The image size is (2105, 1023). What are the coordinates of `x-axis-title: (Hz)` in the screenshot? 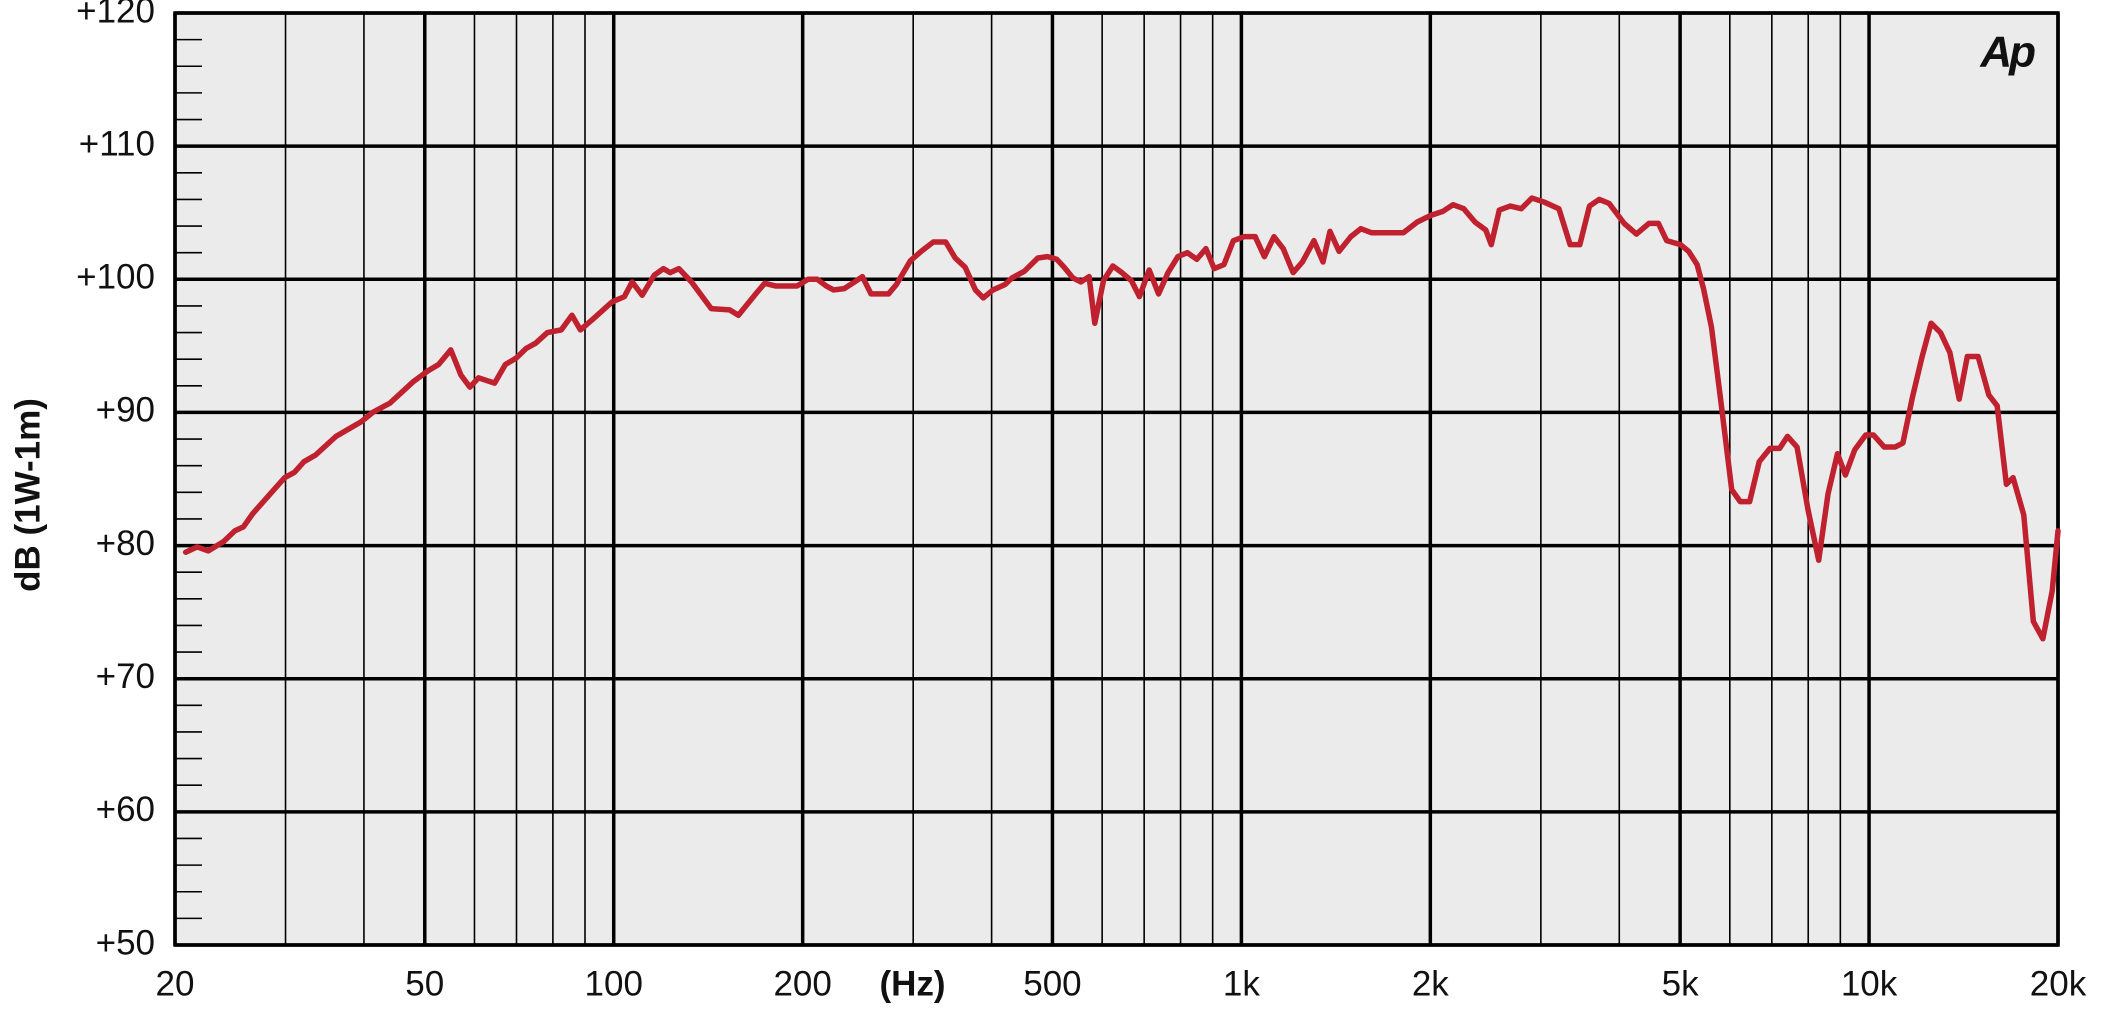 It's located at (913, 983).